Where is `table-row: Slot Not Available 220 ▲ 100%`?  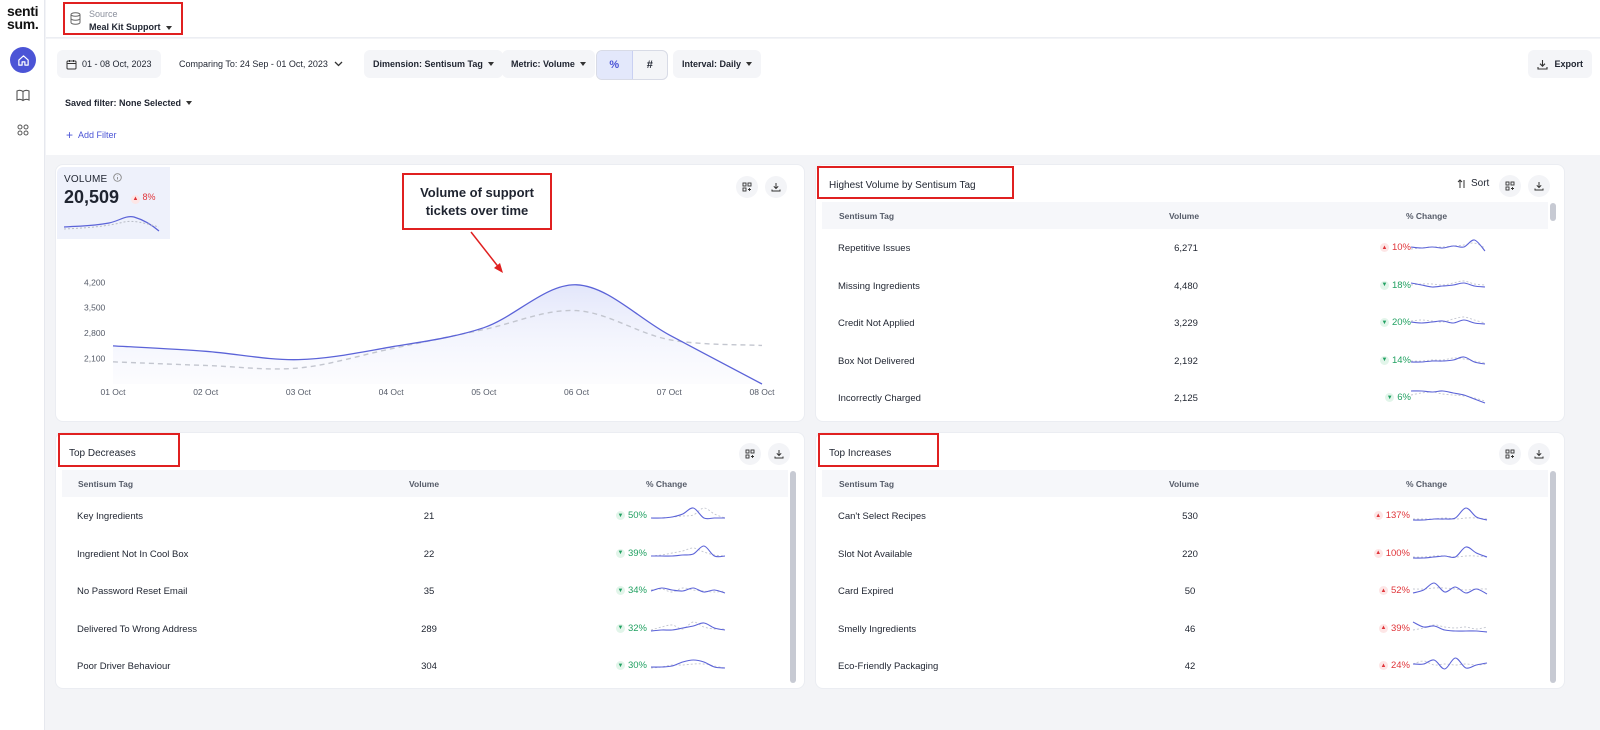
table-row: Slot Not Available 220 ▲ 100% is located at coordinates (1185, 554).